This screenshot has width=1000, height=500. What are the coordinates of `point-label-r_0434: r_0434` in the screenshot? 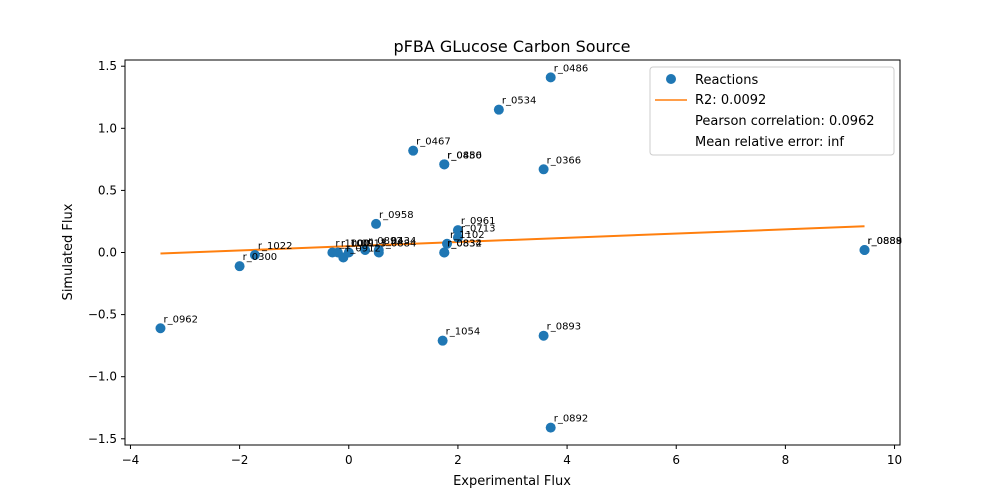 It's located at (399, 241).